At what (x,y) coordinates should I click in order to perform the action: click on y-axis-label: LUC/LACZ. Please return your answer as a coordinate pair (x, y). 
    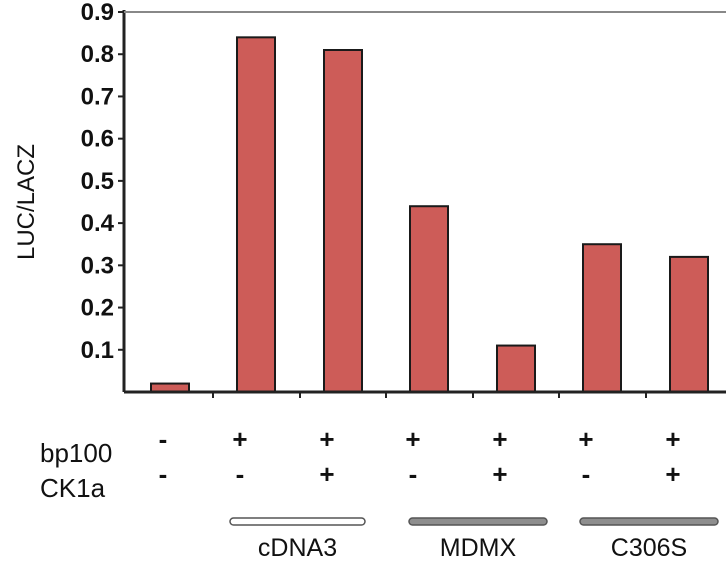
    Looking at the image, I should click on (26, 202).